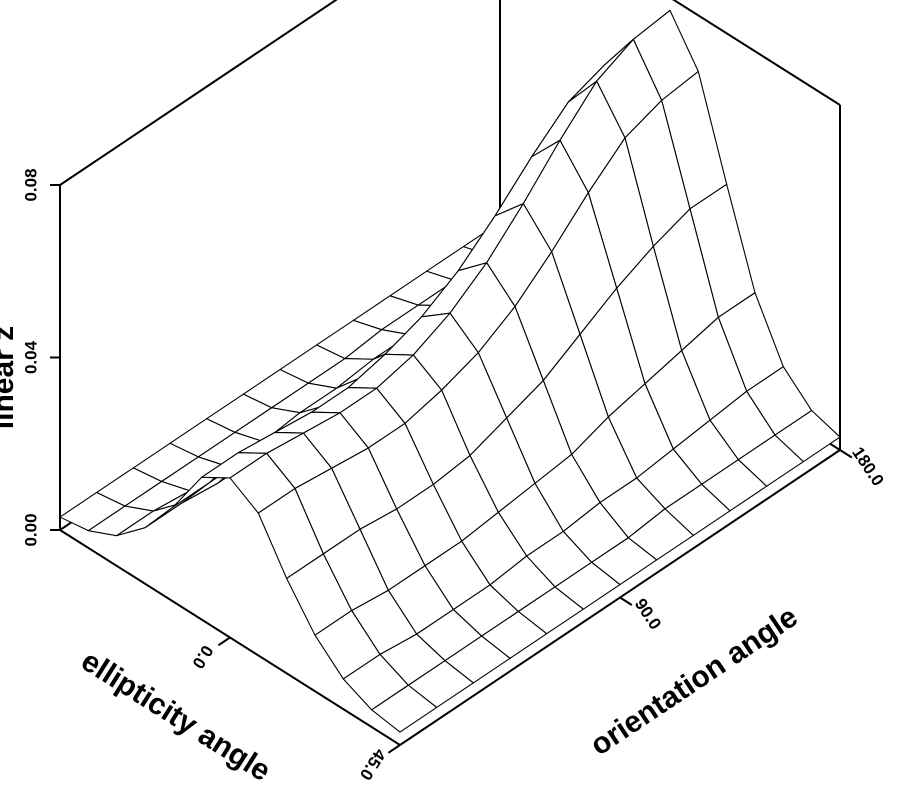  What do you see at coordinates (30, 529) in the screenshot?
I see `z-tick-label: 0.00` at bounding box center [30, 529].